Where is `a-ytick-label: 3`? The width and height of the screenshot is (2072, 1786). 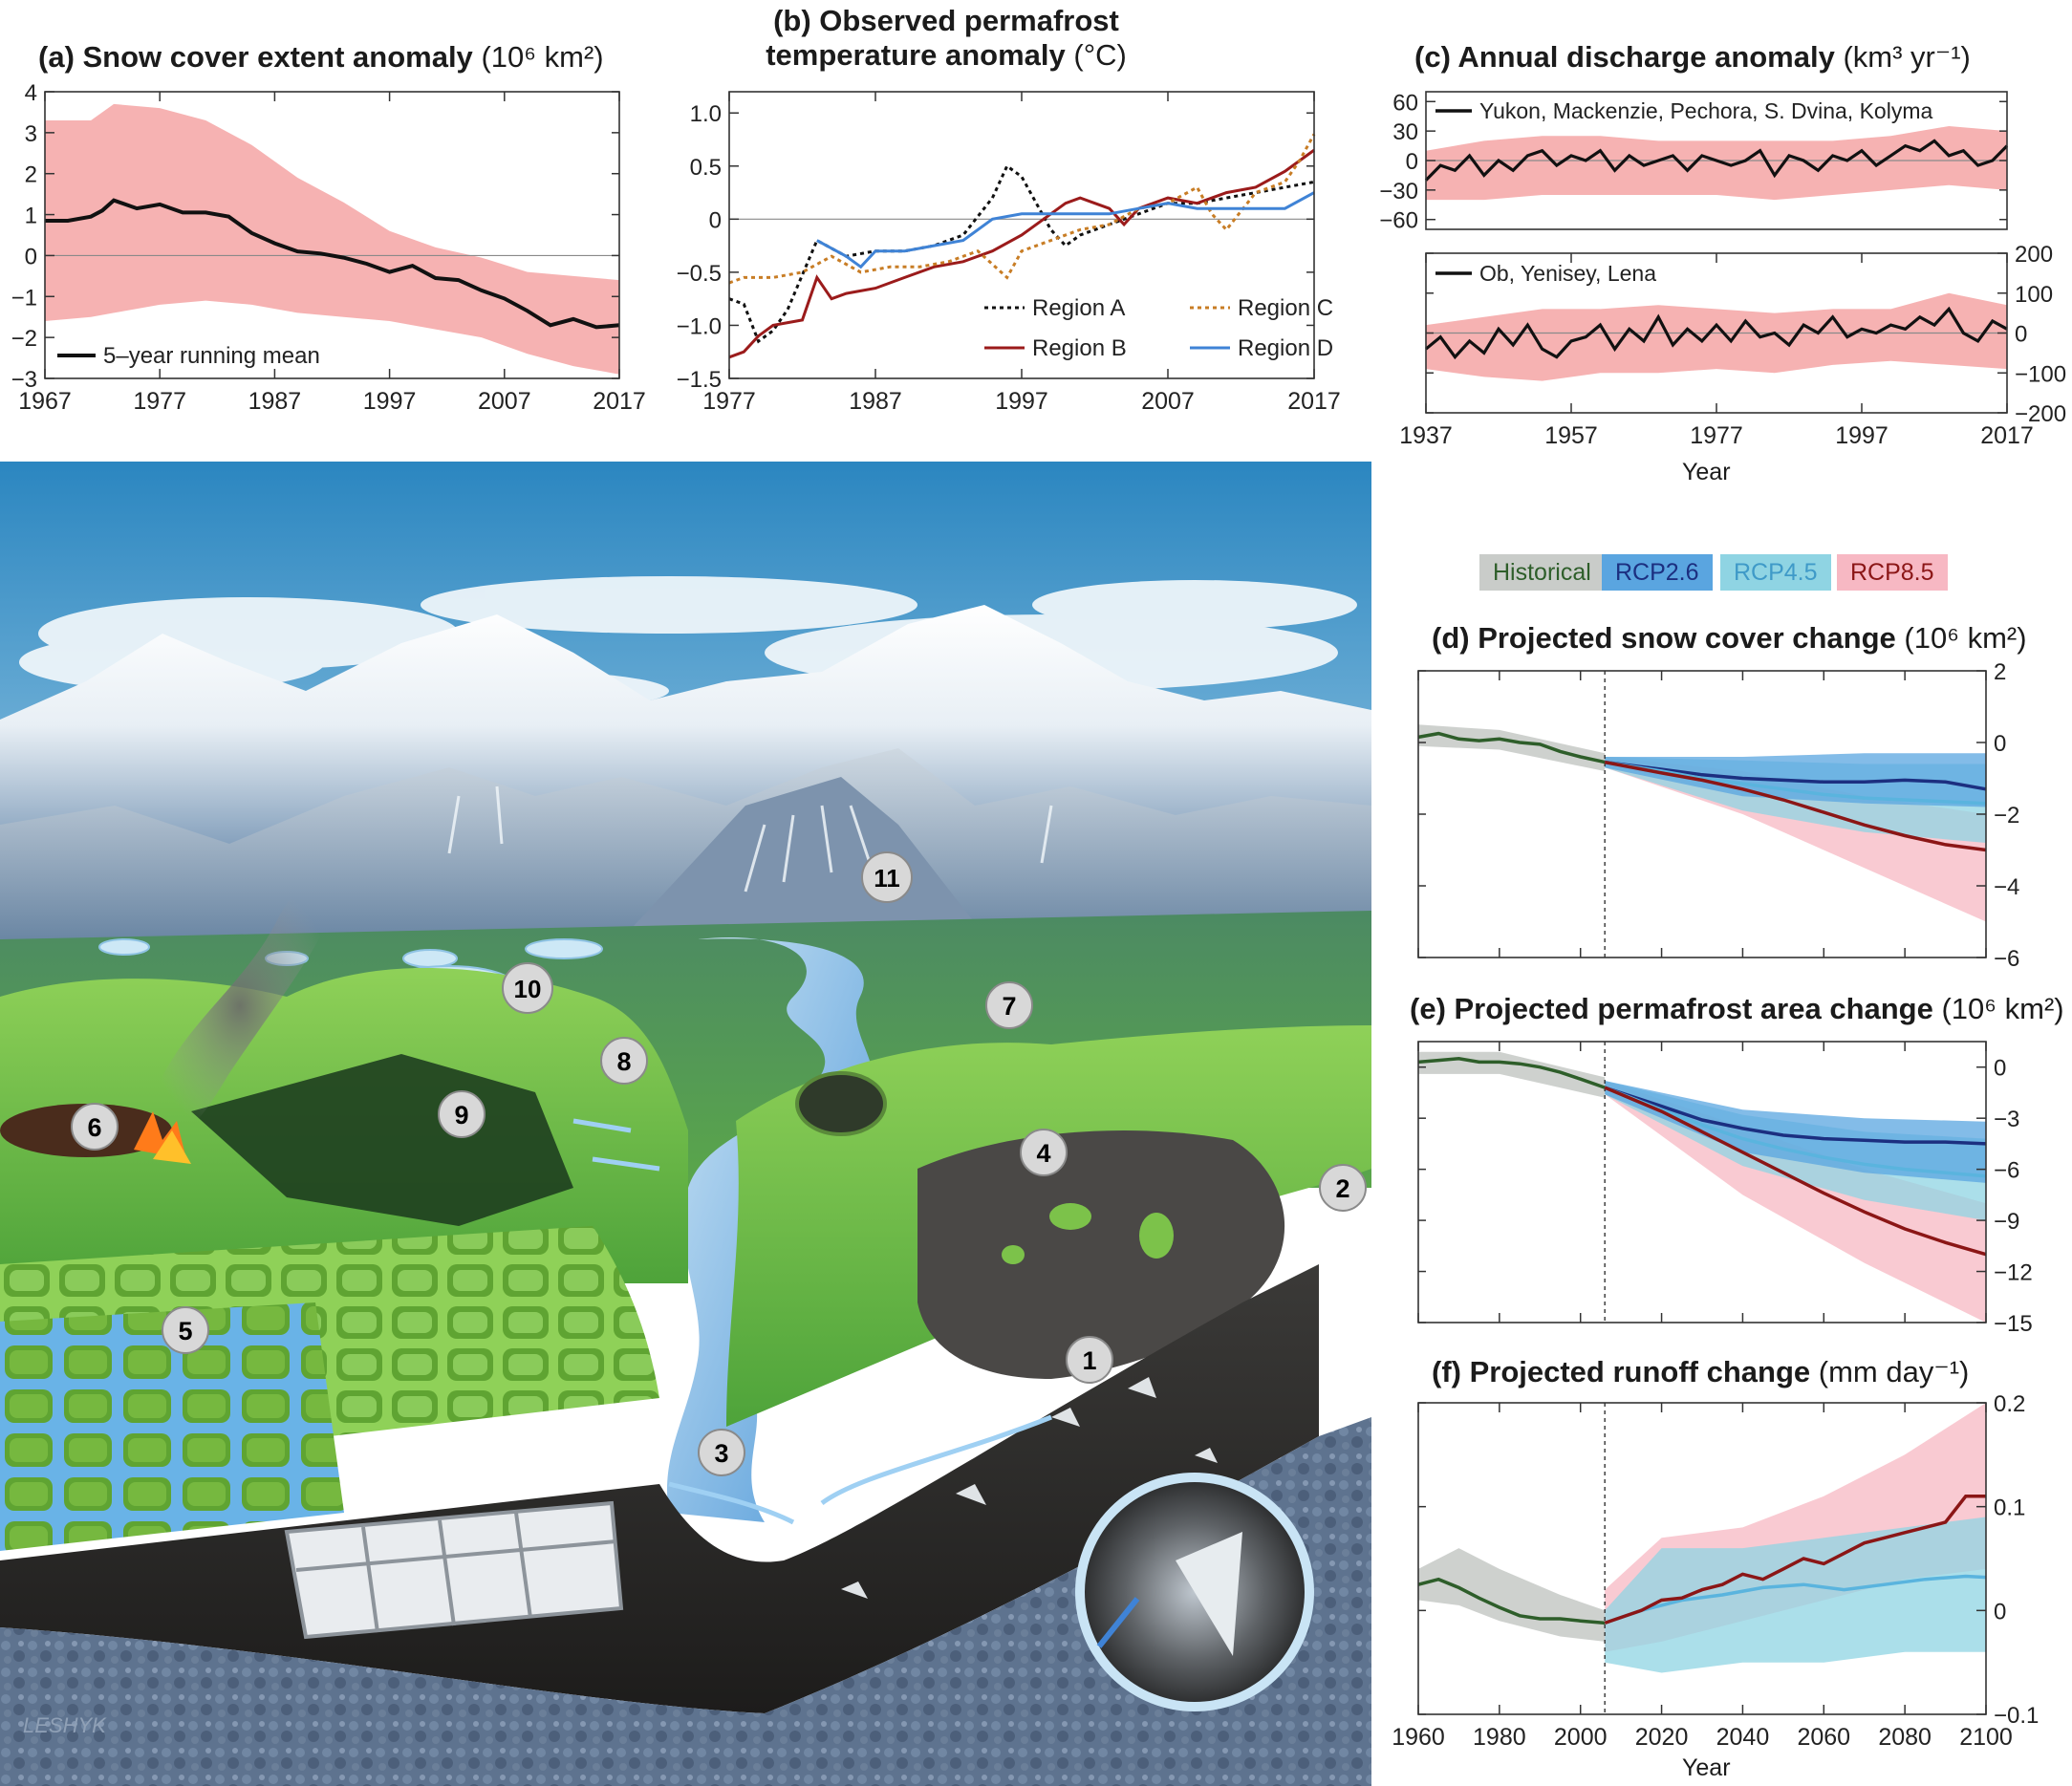 a-ytick-label: 3 is located at coordinates (31, 134).